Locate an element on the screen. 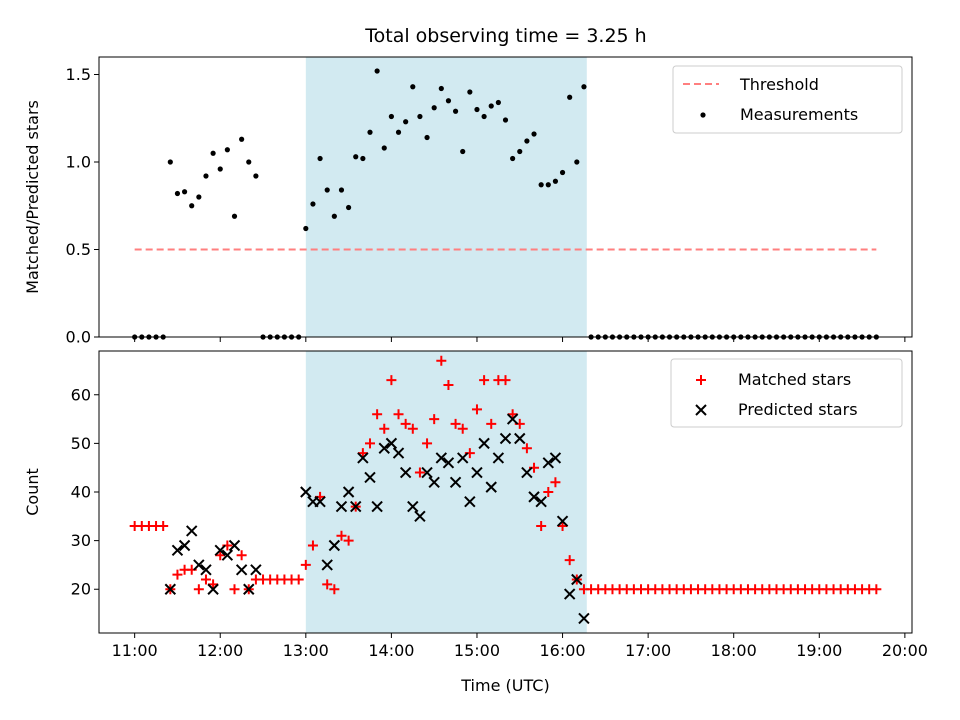 This screenshot has height=720, width=960. legend-label: Predicted stars is located at coordinates (798, 409).